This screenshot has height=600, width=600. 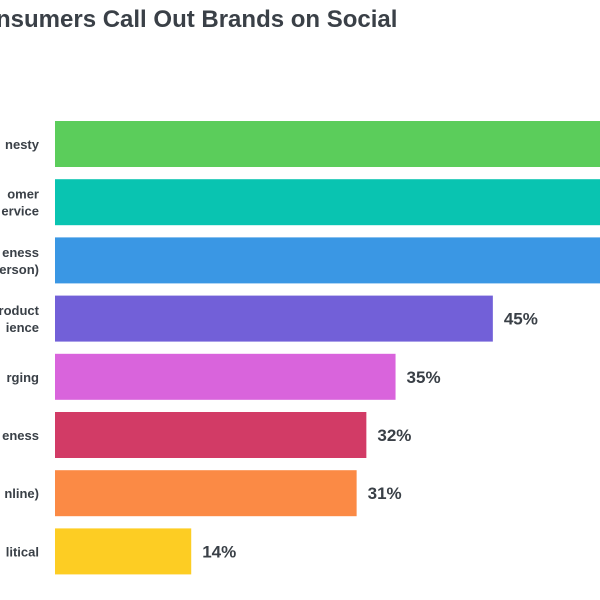 What do you see at coordinates (199, 19) in the screenshot?
I see `chart-title: nsumers Call Out Brands on Social` at bounding box center [199, 19].